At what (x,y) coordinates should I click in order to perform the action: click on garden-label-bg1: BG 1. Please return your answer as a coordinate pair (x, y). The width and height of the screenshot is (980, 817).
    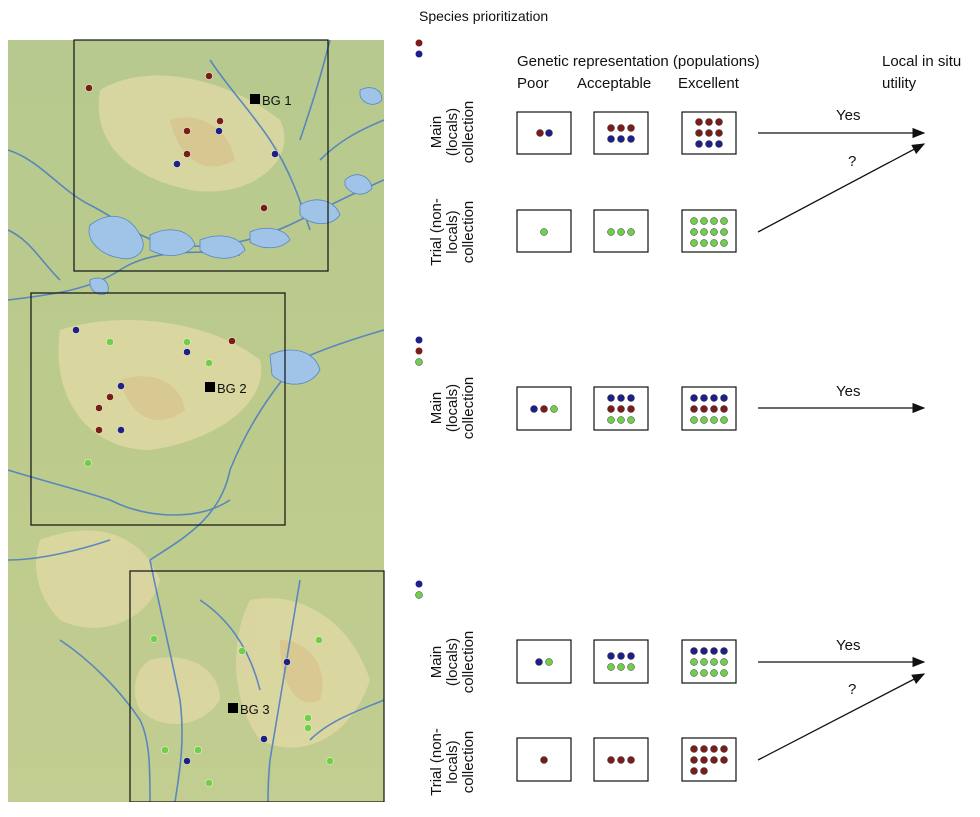
    Looking at the image, I should click on (277, 100).